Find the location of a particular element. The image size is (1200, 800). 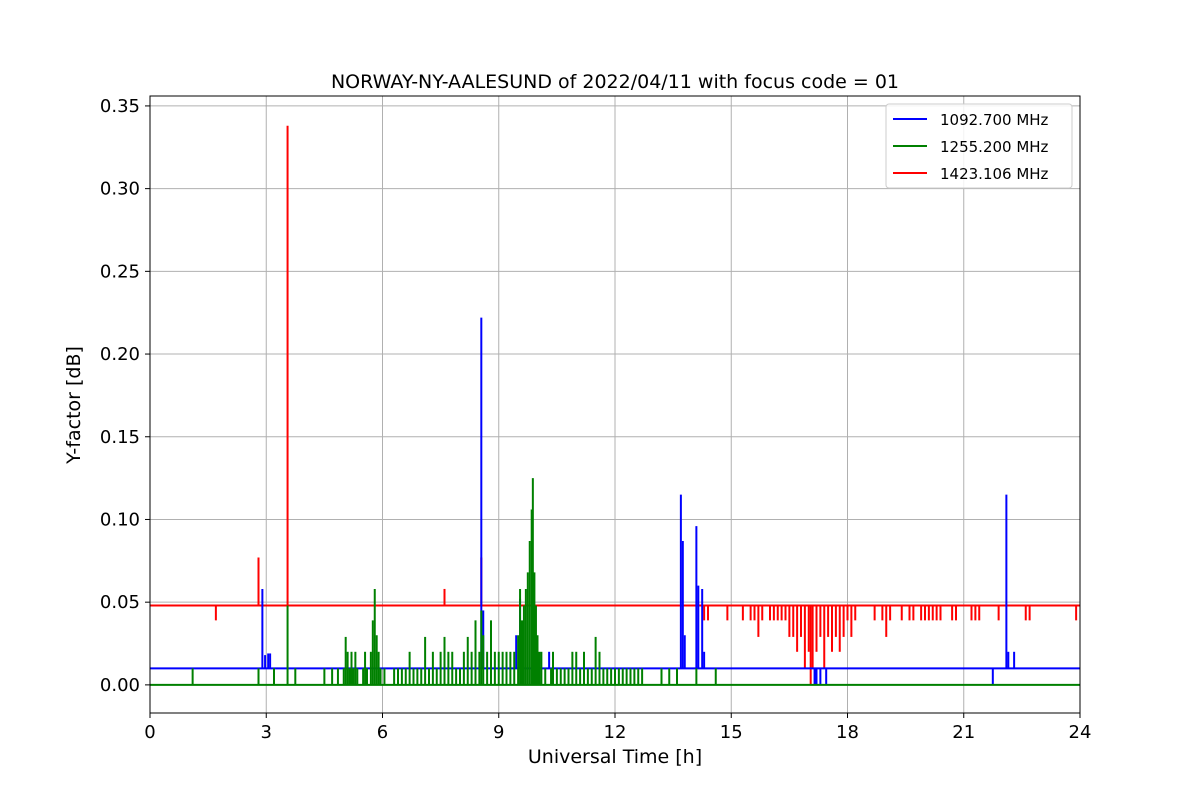

x-axis-label: Universal Time [h] is located at coordinates (615, 757).